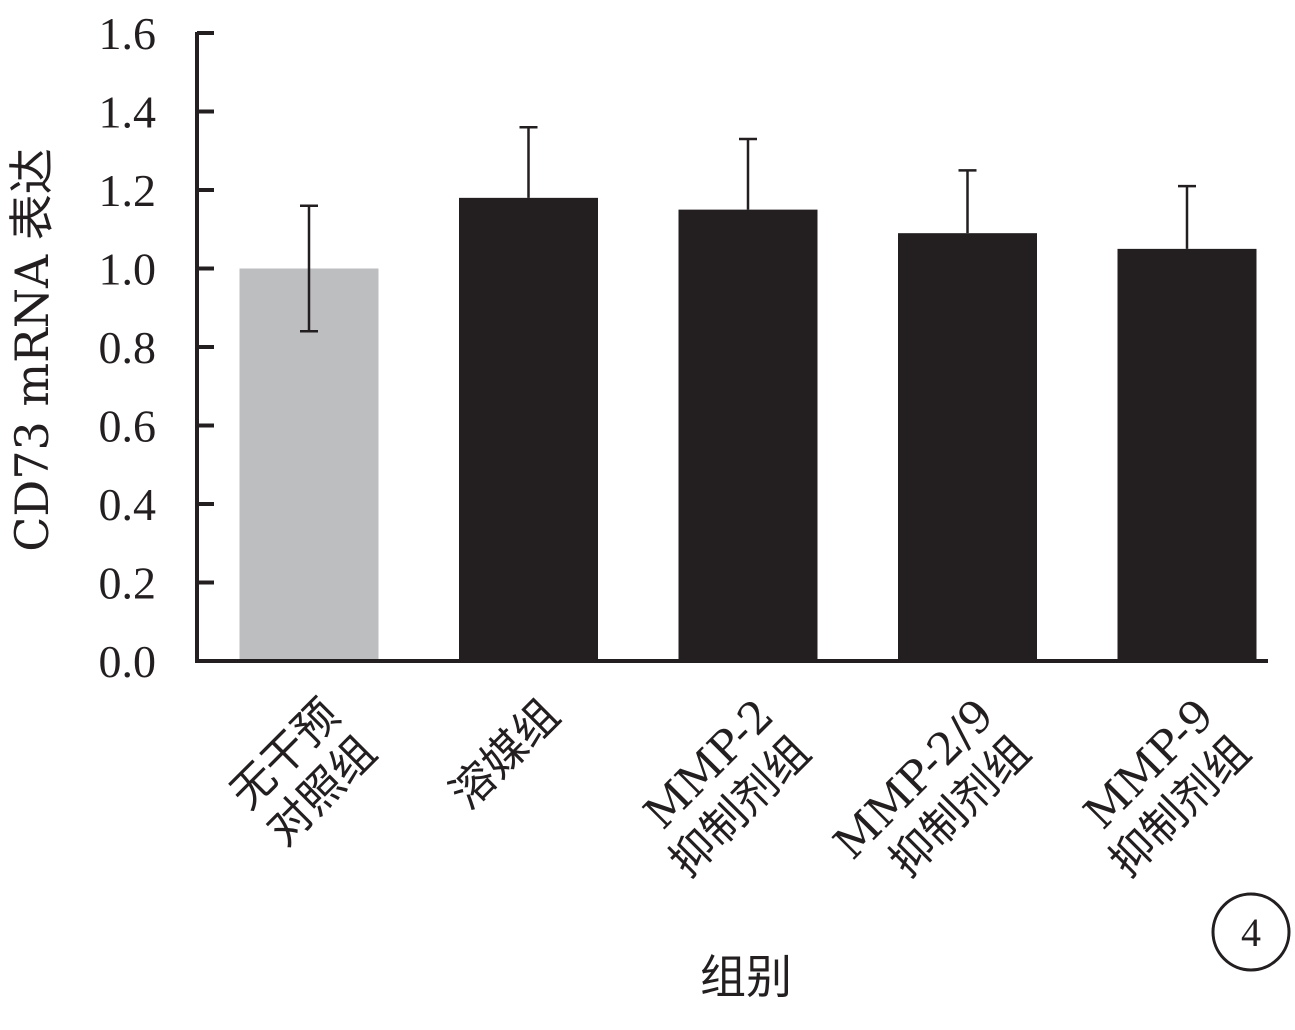 The height and width of the screenshot is (1030, 1295). What do you see at coordinates (128, 426) in the screenshot?
I see `y-tick-label: 0.6` at bounding box center [128, 426].